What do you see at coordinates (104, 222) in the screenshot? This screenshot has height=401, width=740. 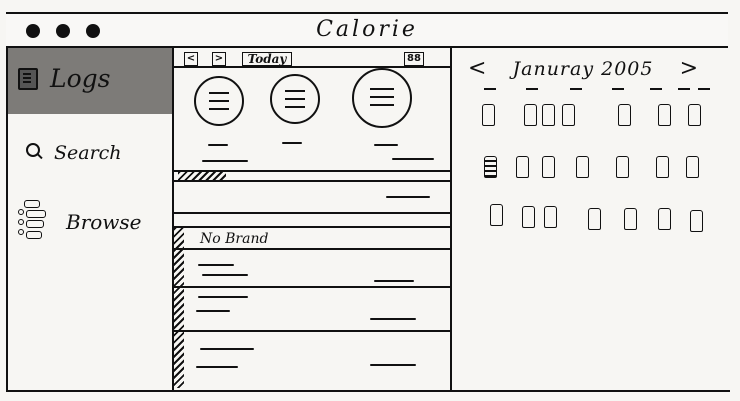 I see `sidebar-item-label: Browse` at bounding box center [104, 222].